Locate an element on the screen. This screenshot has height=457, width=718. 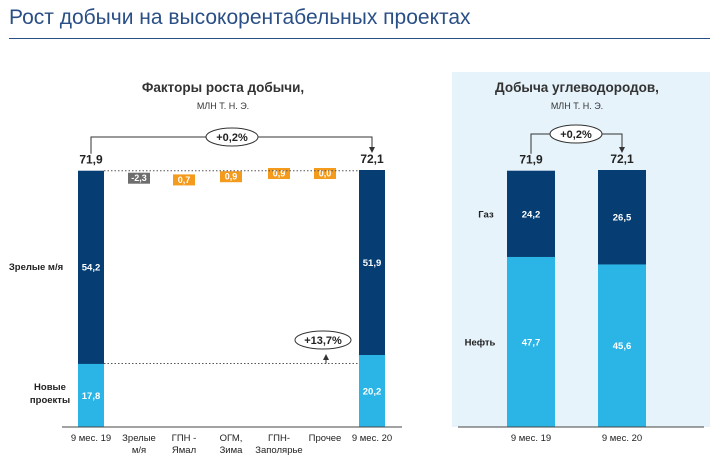
step-value-2: 0,7 is located at coordinates (184, 180).